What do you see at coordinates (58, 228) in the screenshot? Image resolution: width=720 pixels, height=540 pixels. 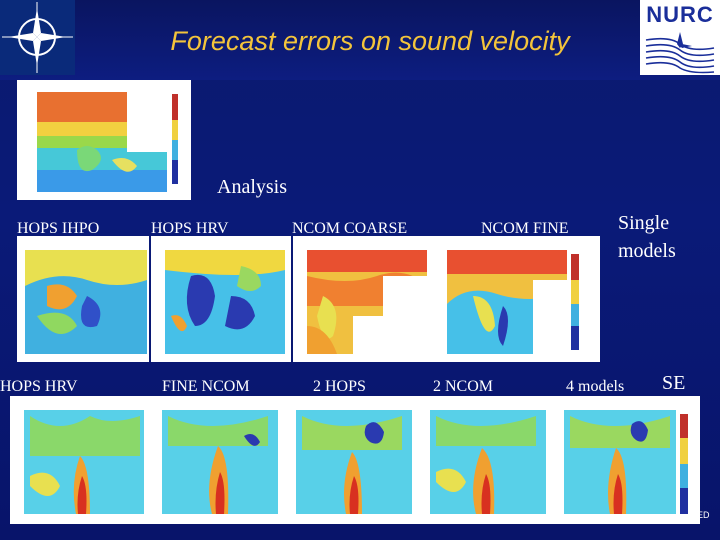 I see `row1-label-hops-ihpo: HOPS IHPO` at bounding box center [58, 228].